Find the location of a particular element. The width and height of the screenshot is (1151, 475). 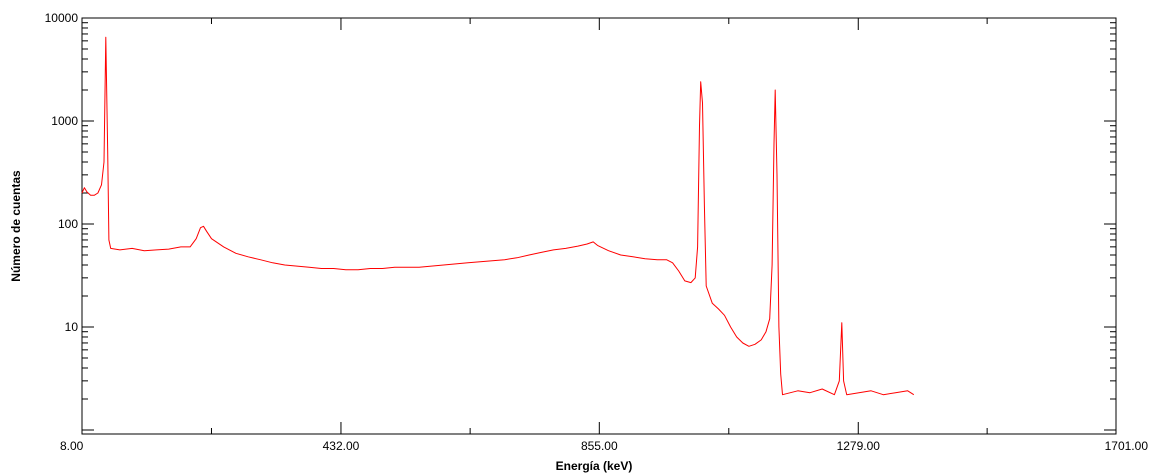

x-tick-label: 432.00 is located at coordinates (341, 446).